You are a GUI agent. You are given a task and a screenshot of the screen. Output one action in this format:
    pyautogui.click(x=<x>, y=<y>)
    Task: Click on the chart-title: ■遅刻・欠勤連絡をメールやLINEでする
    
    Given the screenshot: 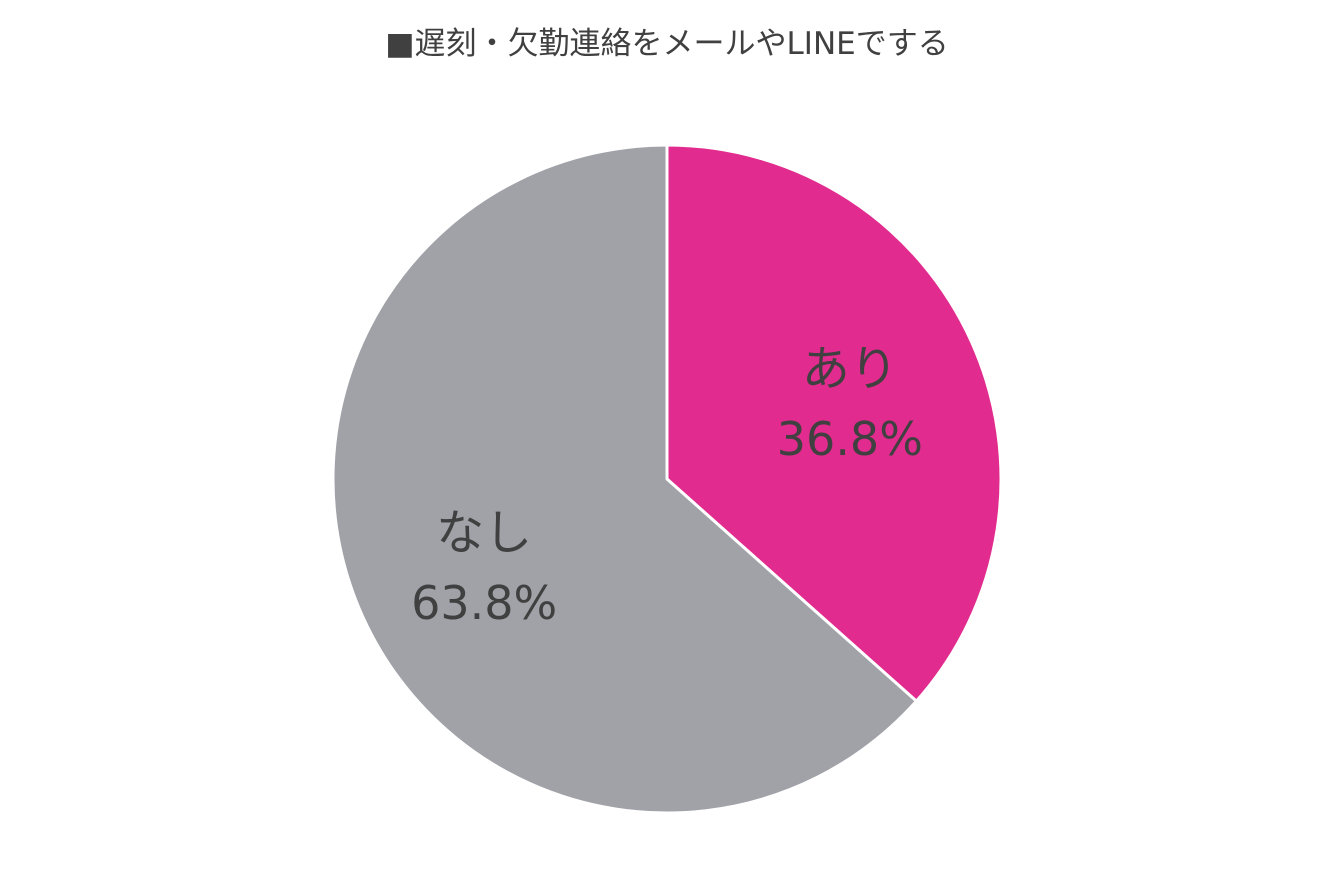 What is the action you would take?
    pyautogui.click(x=666, y=44)
    